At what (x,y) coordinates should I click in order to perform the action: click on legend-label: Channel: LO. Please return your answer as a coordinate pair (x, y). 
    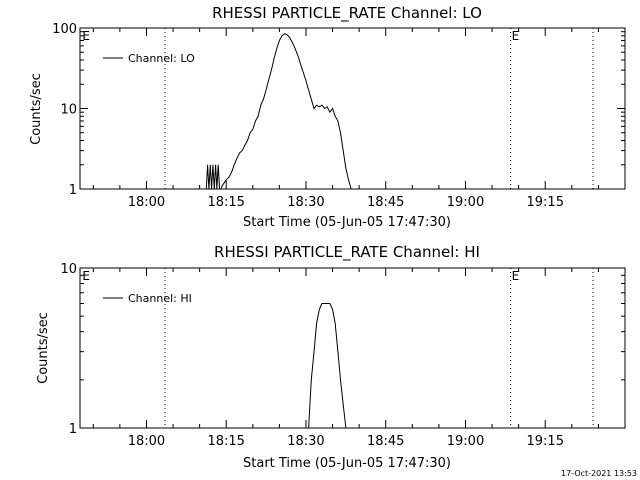
    Looking at the image, I should click on (161, 58).